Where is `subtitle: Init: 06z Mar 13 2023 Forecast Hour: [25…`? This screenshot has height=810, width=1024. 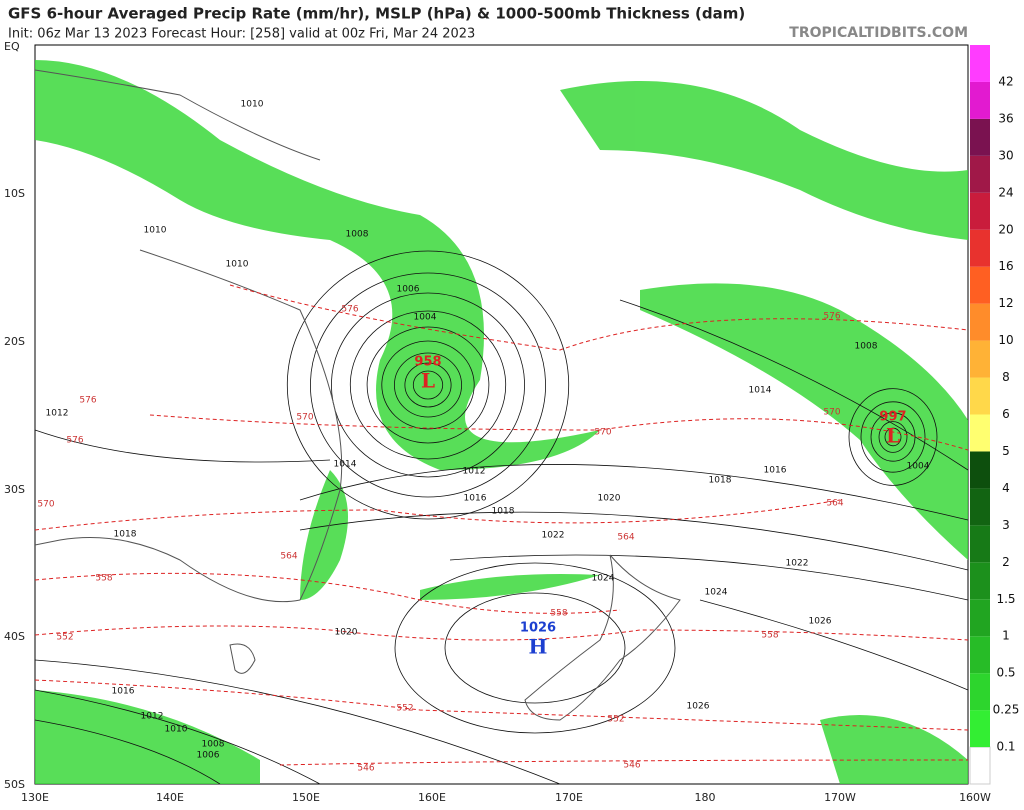 subtitle: Init: 06z Mar 13 2023 Forecast Hour: [25… is located at coordinates (241, 34).